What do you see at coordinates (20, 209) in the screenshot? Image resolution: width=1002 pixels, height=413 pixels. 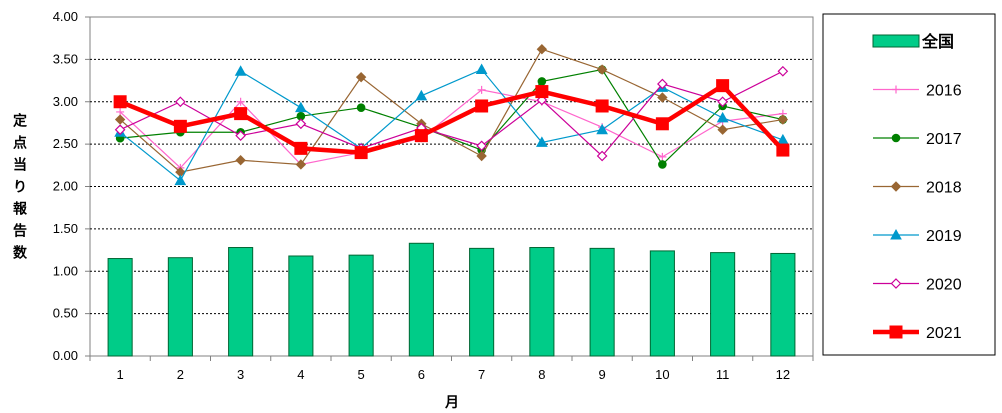 I see `y-axis-label-char: 報` at bounding box center [20, 209].